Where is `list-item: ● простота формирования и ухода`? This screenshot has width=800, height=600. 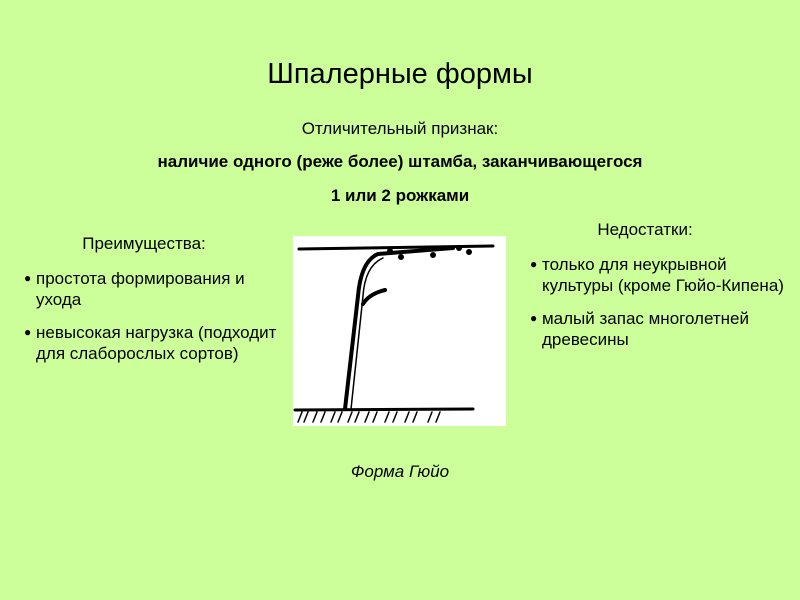 list-item: ● простота формирования и ухода is located at coordinates (134, 289).